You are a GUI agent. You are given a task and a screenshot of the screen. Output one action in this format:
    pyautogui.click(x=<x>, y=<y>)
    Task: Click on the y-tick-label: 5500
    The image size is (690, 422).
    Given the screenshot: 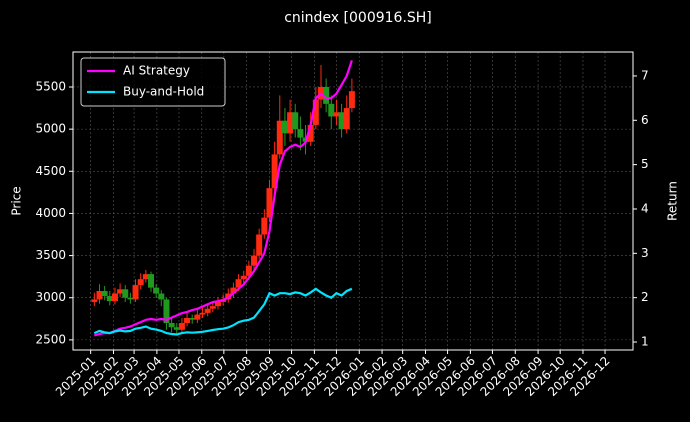 What is the action you would take?
    pyautogui.click(x=50, y=86)
    